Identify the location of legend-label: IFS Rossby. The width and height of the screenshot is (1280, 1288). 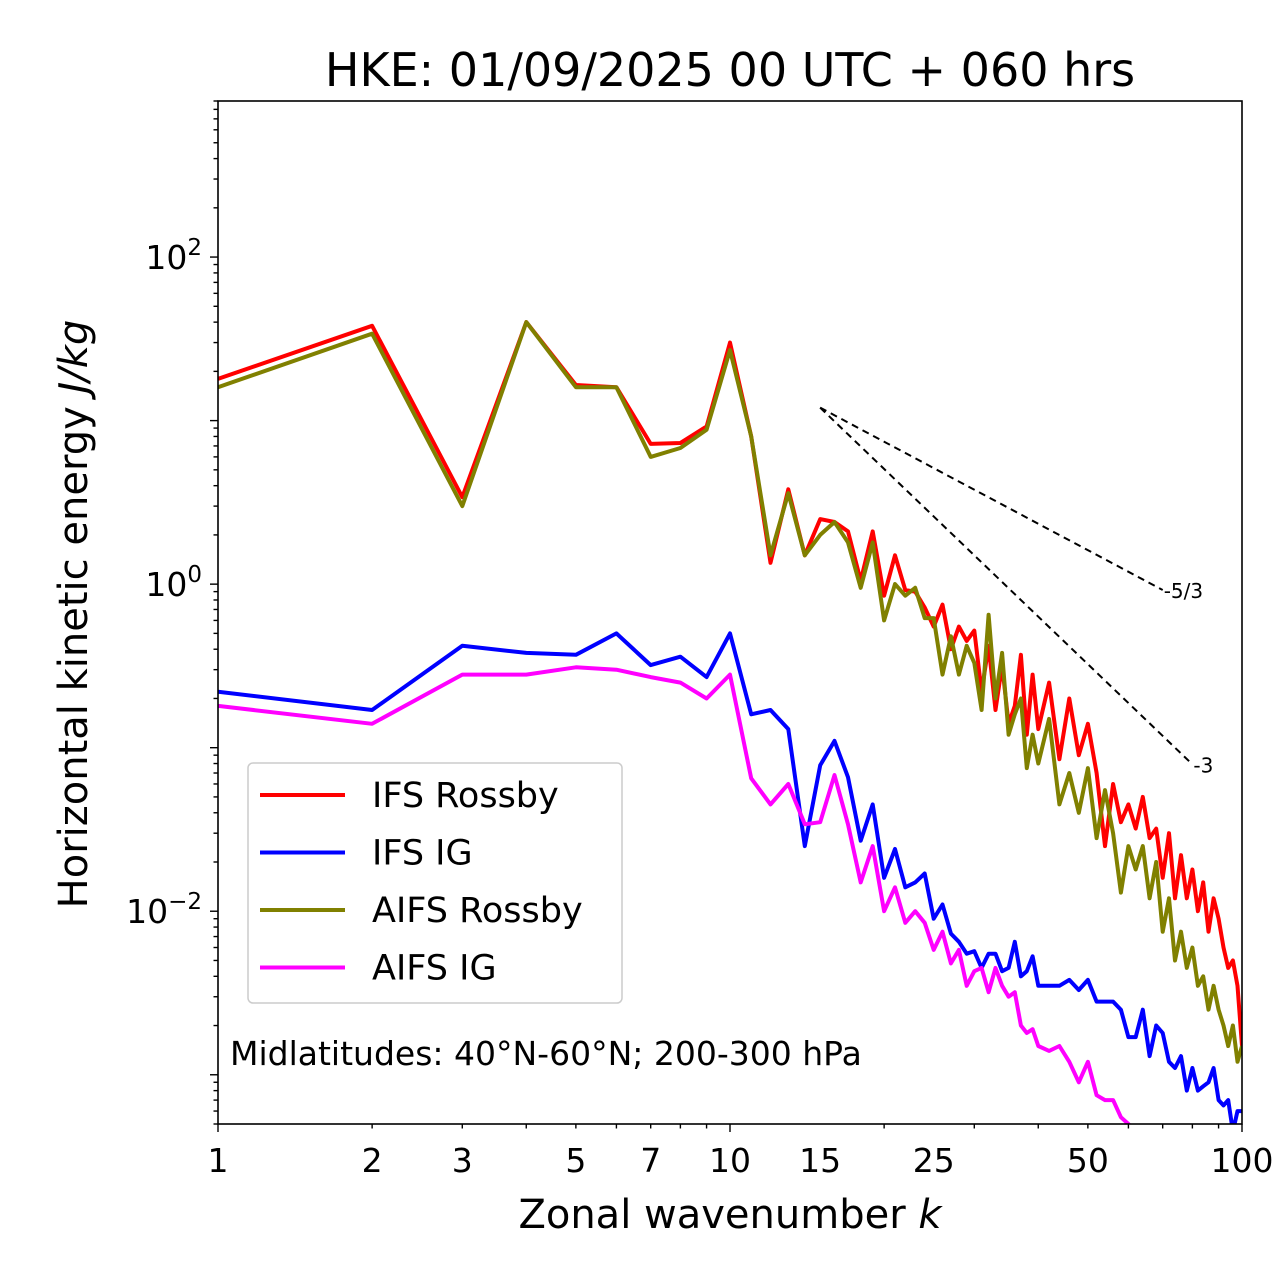
(465, 796).